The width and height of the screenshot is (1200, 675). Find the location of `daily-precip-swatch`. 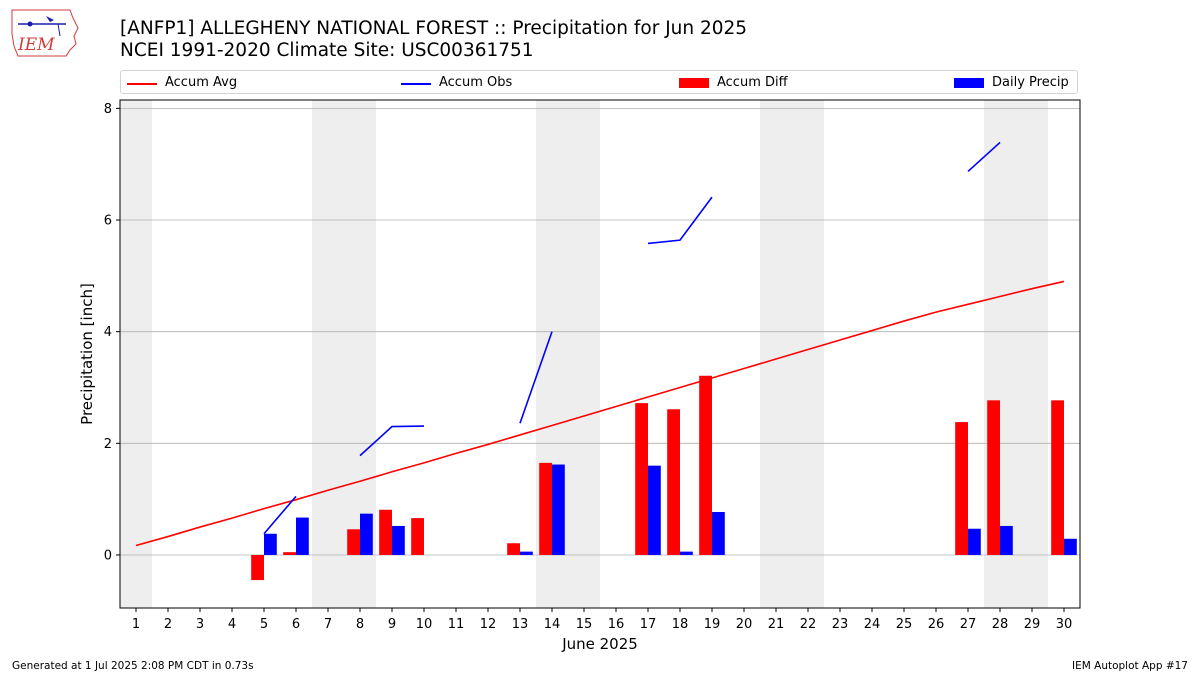

daily-precip-swatch is located at coordinates (969, 83).